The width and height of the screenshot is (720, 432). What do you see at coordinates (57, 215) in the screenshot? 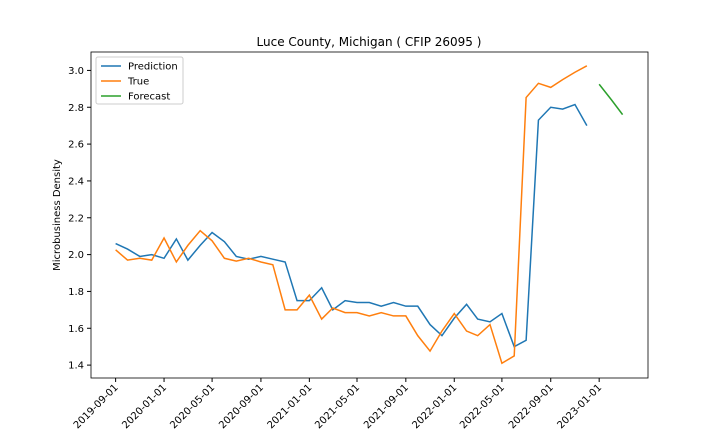
I see `y-axis-label: Microbusiness Density` at bounding box center [57, 215].